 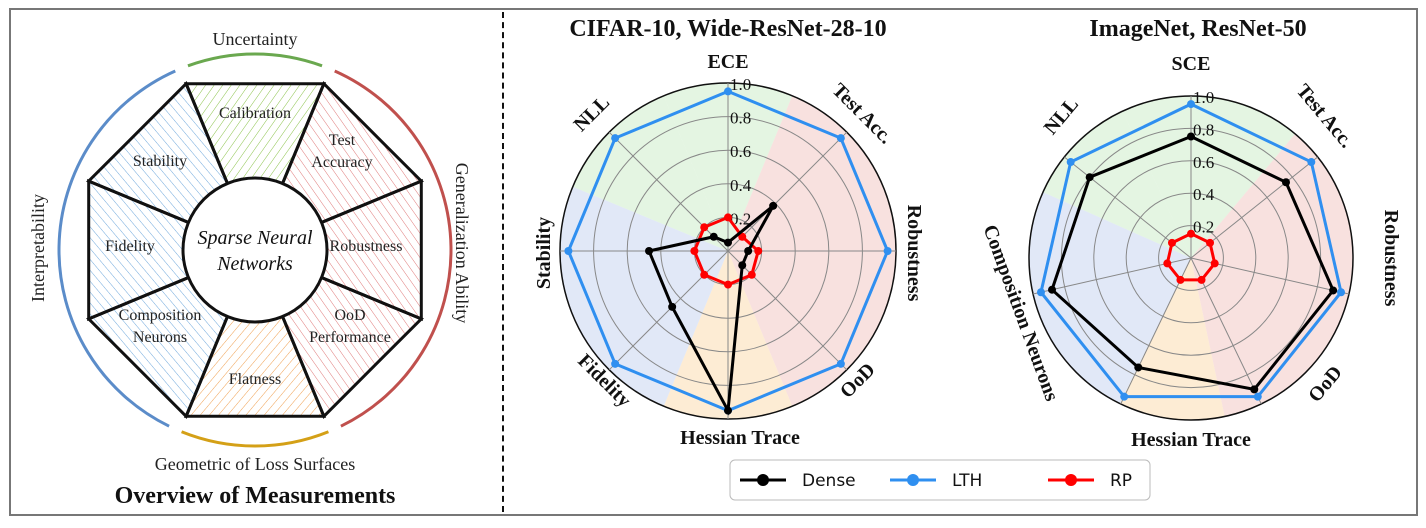 What do you see at coordinates (255, 496) in the screenshot?
I see `overview-title: Overview of Measurements` at bounding box center [255, 496].